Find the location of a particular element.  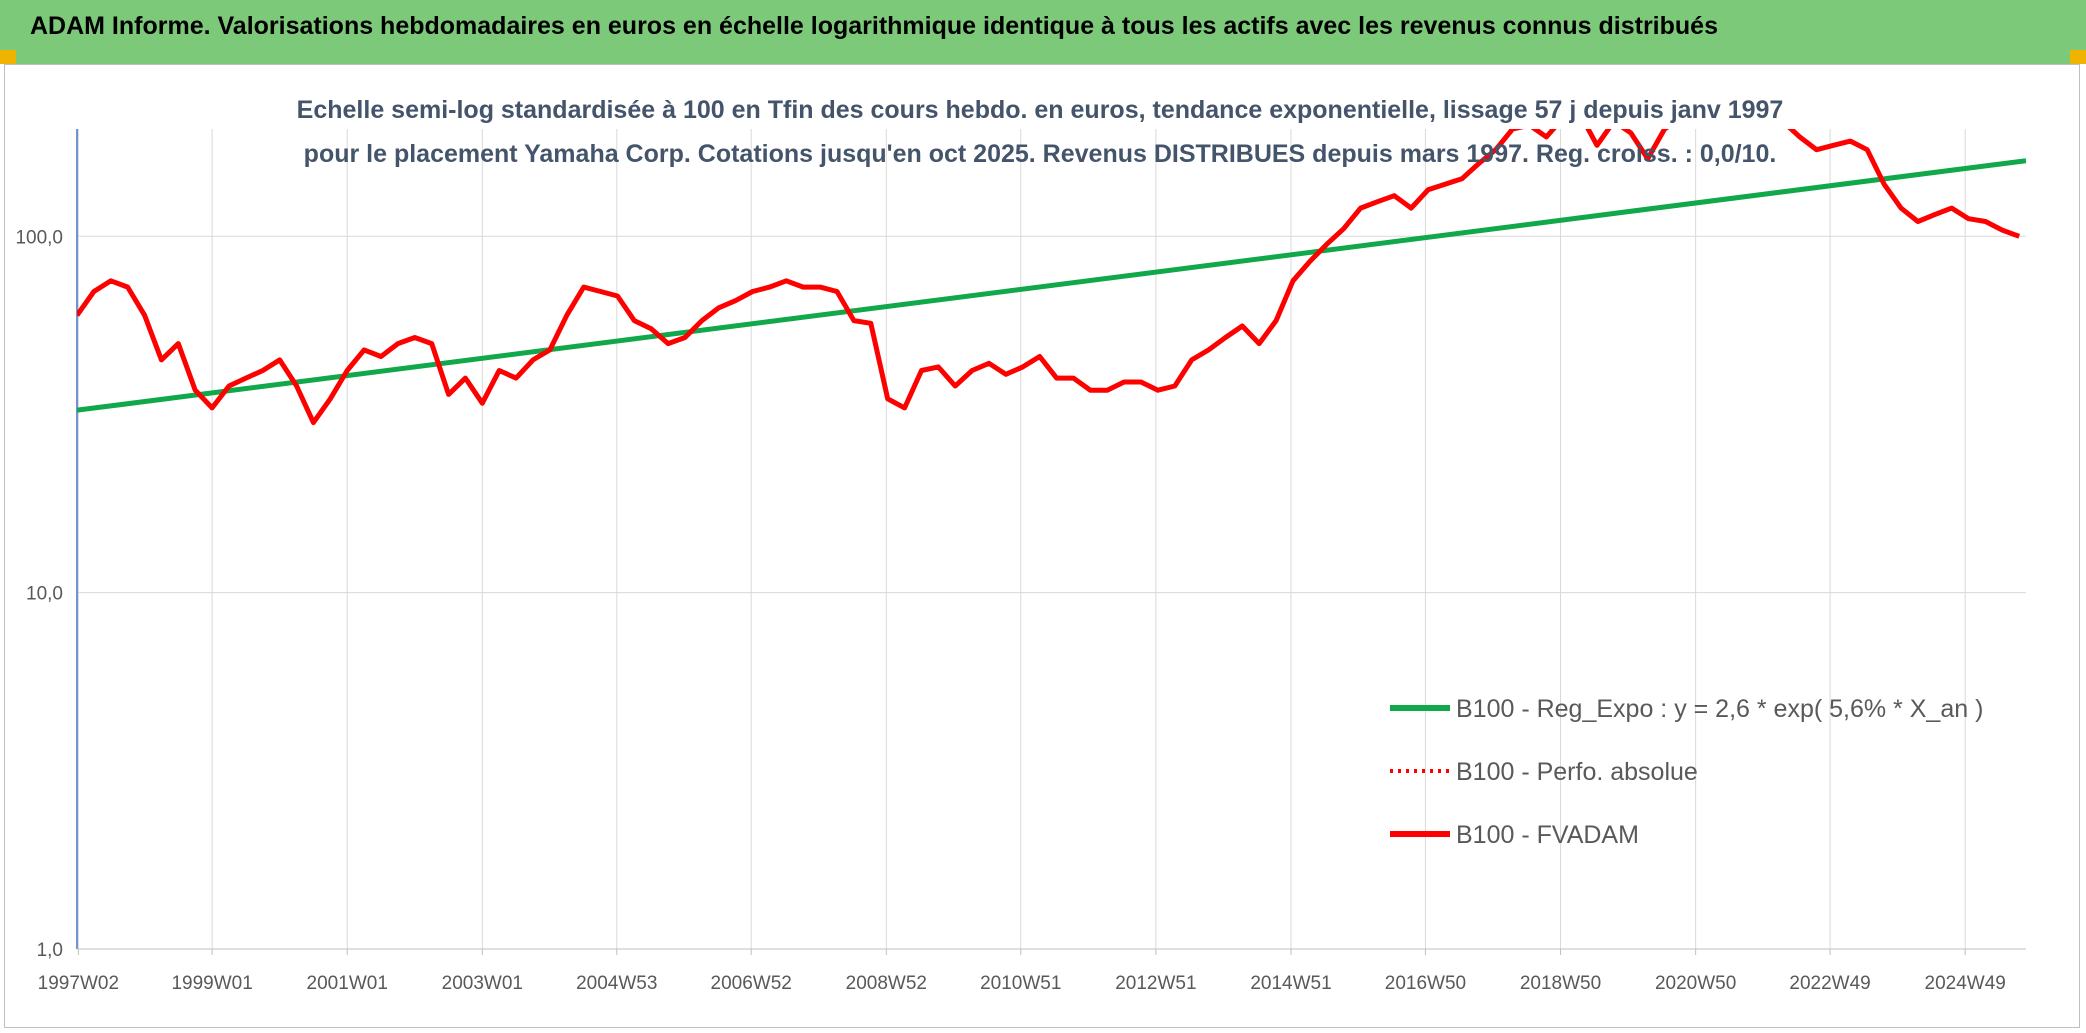

y-tick-label: 10,0 is located at coordinates (44, 594).